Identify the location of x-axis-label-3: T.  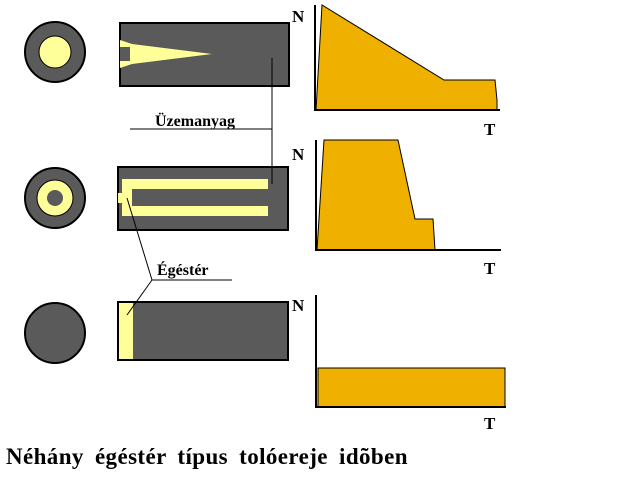
(490, 423).